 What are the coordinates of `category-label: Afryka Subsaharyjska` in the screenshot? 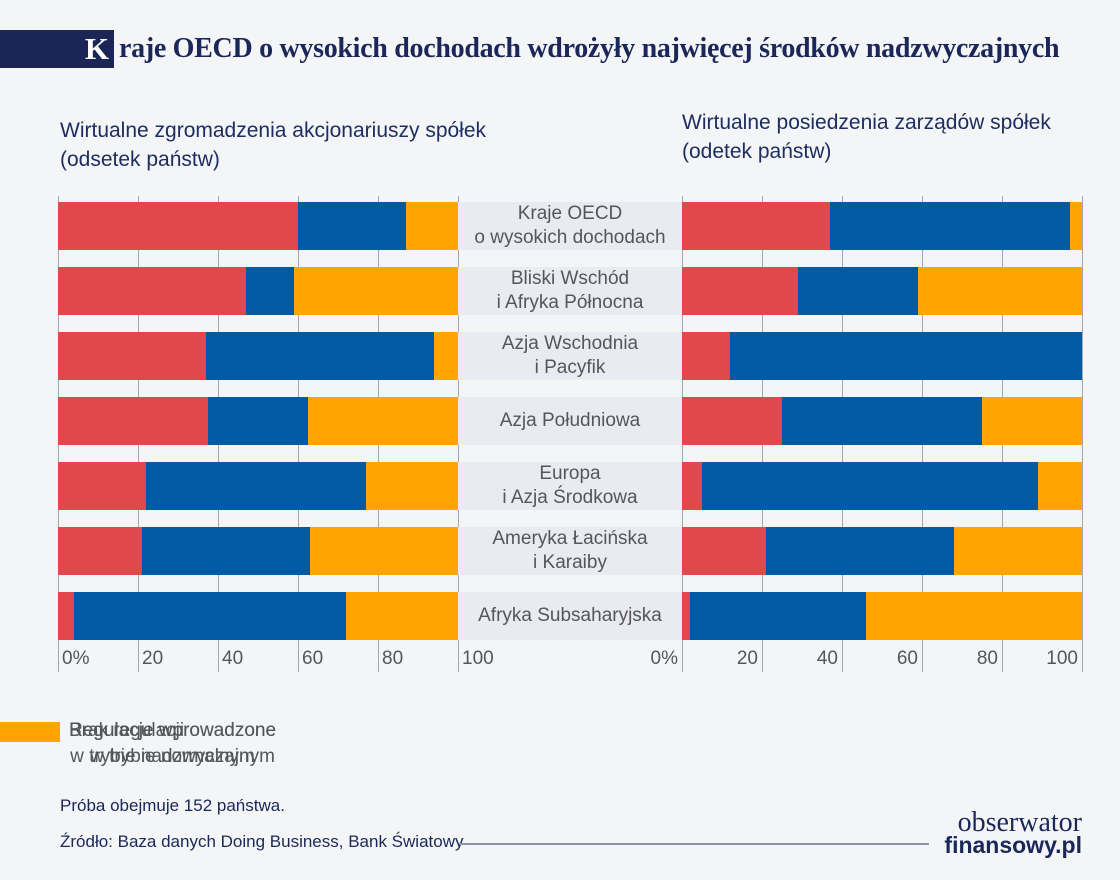 It's located at (570, 616).